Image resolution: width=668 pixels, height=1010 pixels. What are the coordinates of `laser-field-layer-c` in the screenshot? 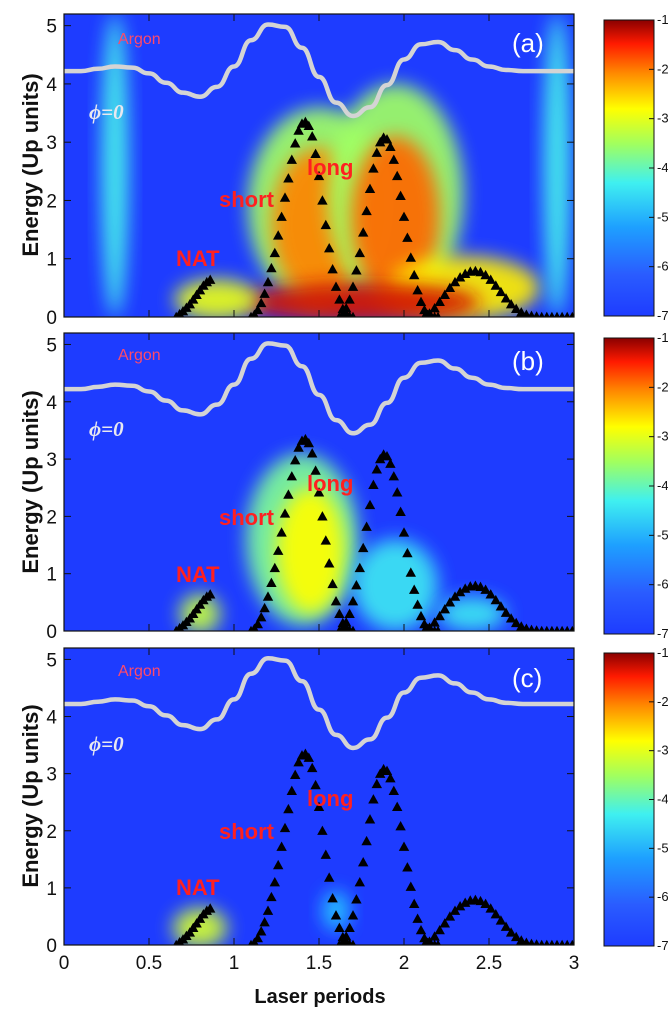 It's located at (319, 703).